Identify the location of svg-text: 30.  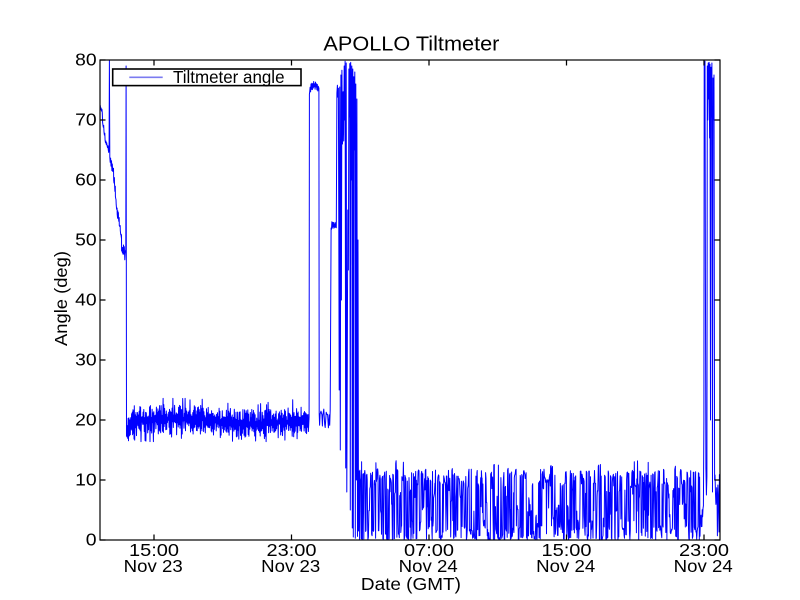
(86, 360).